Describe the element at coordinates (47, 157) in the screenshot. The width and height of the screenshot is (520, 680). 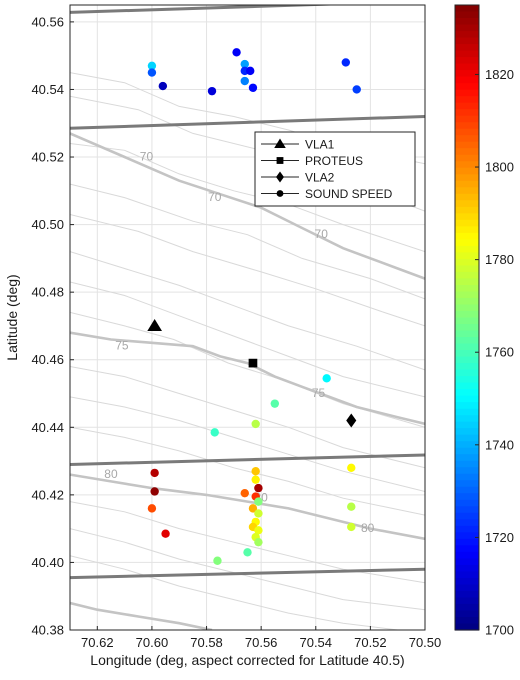
I see `y-tick-label: 40.52` at that location.